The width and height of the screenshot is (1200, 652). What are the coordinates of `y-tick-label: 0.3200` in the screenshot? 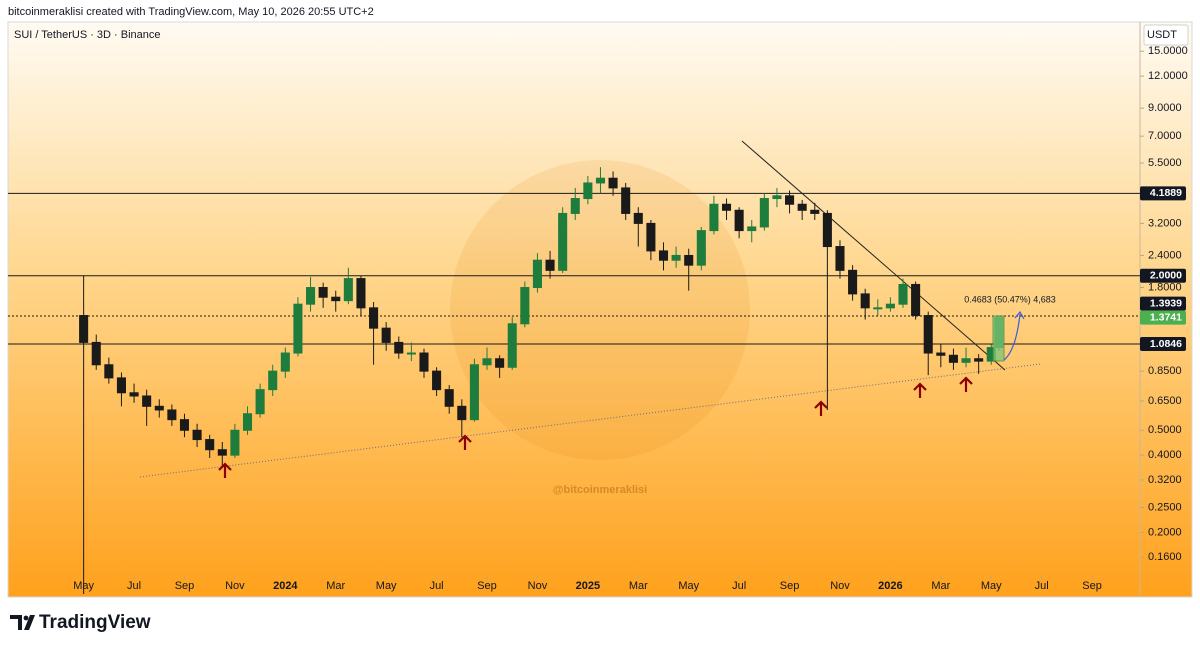 It's located at (1165, 480).